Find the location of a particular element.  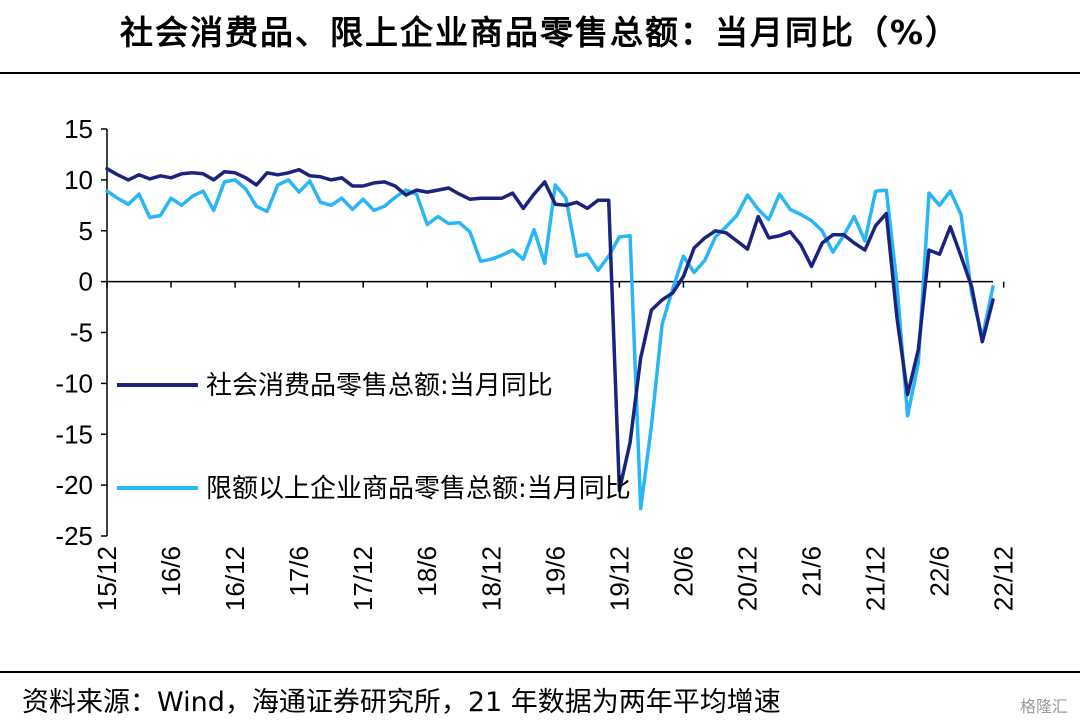

y-tick-label: 0 is located at coordinates (86, 282).